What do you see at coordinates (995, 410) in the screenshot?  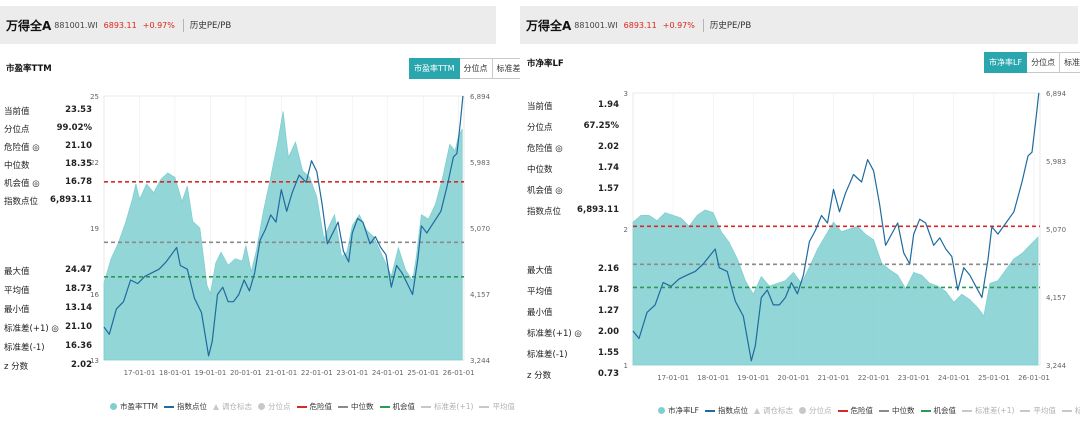 I see `legend-label: 标准差(+1)` at bounding box center [995, 410].